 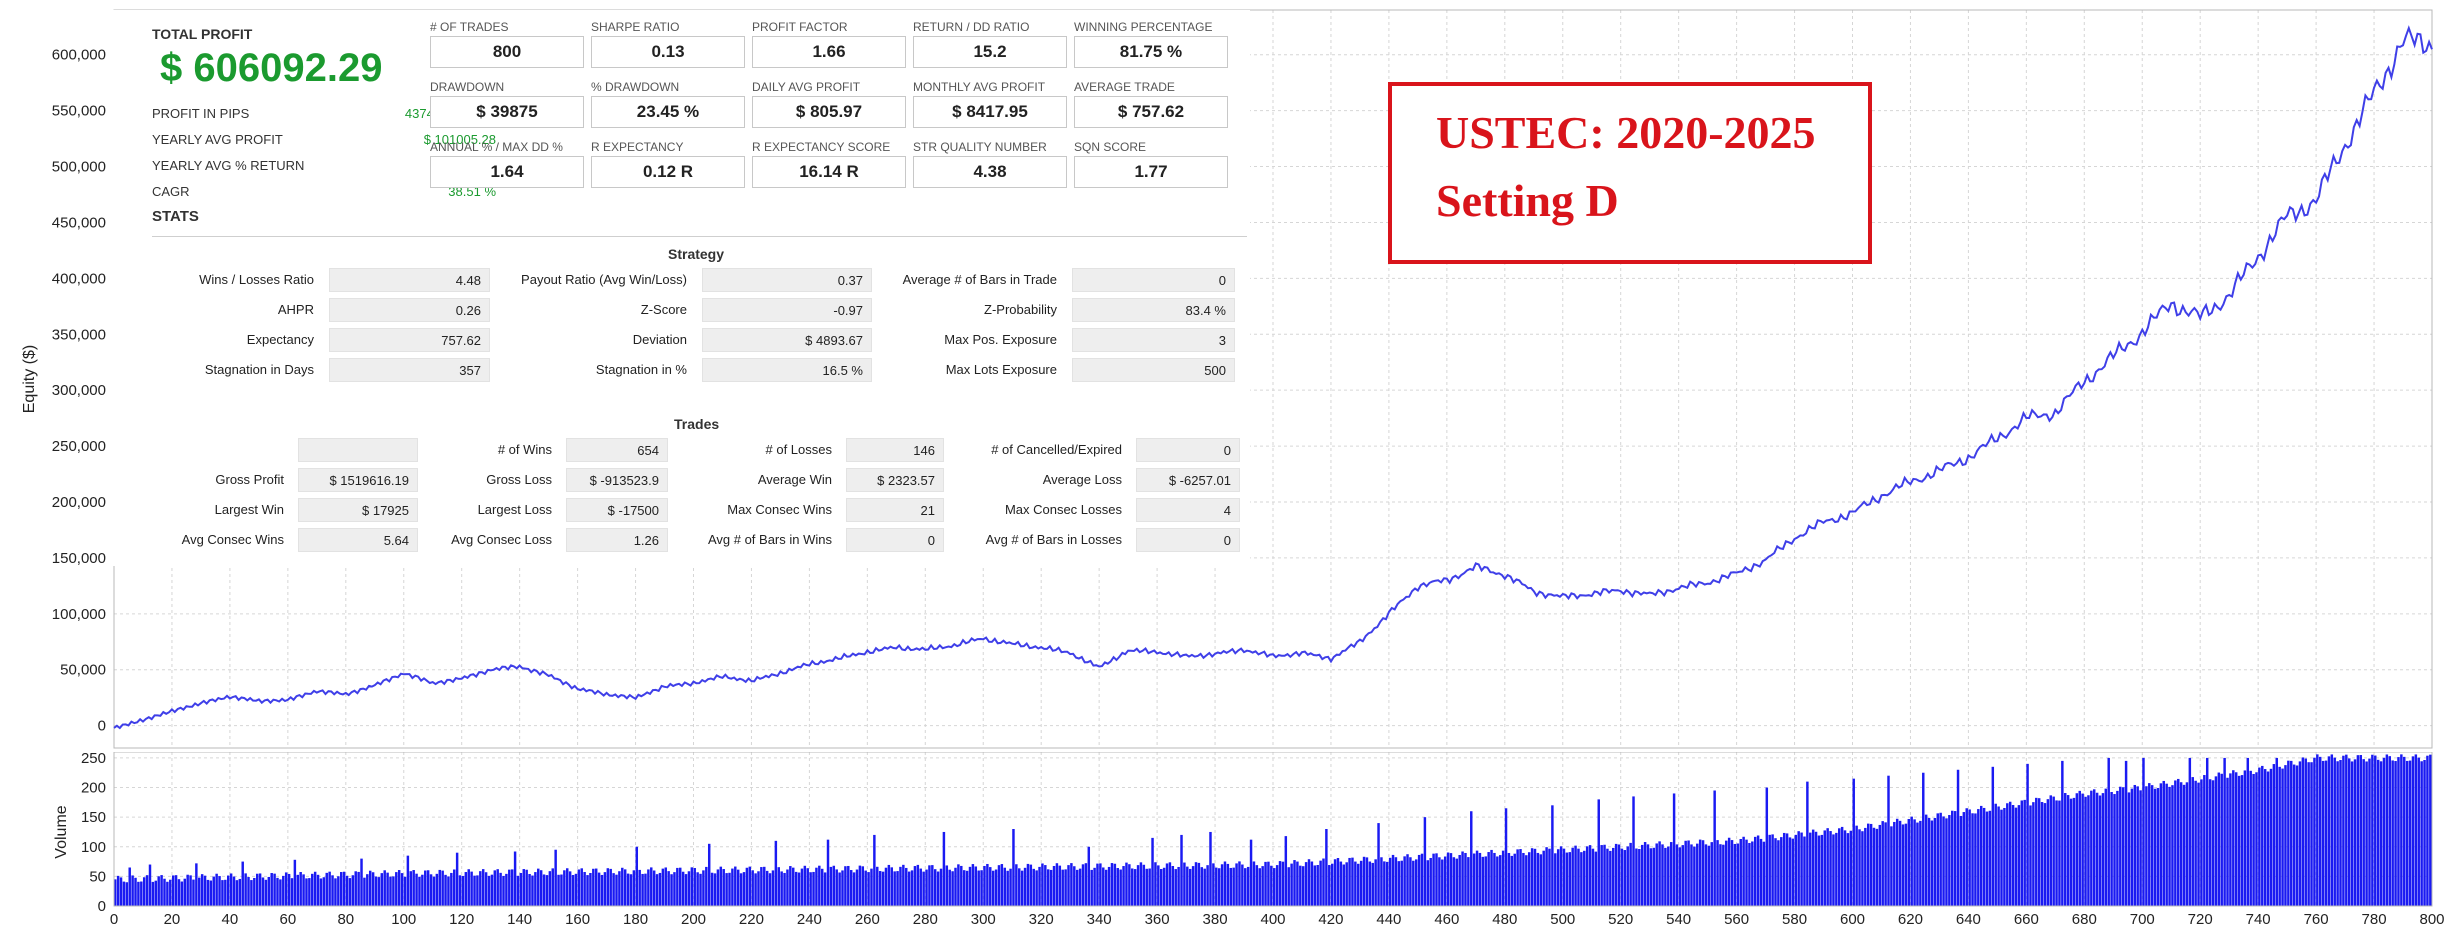 What do you see at coordinates (459, 139) in the screenshot?
I see `yearly-avg-profit-value: $ 101005.28` at bounding box center [459, 139].